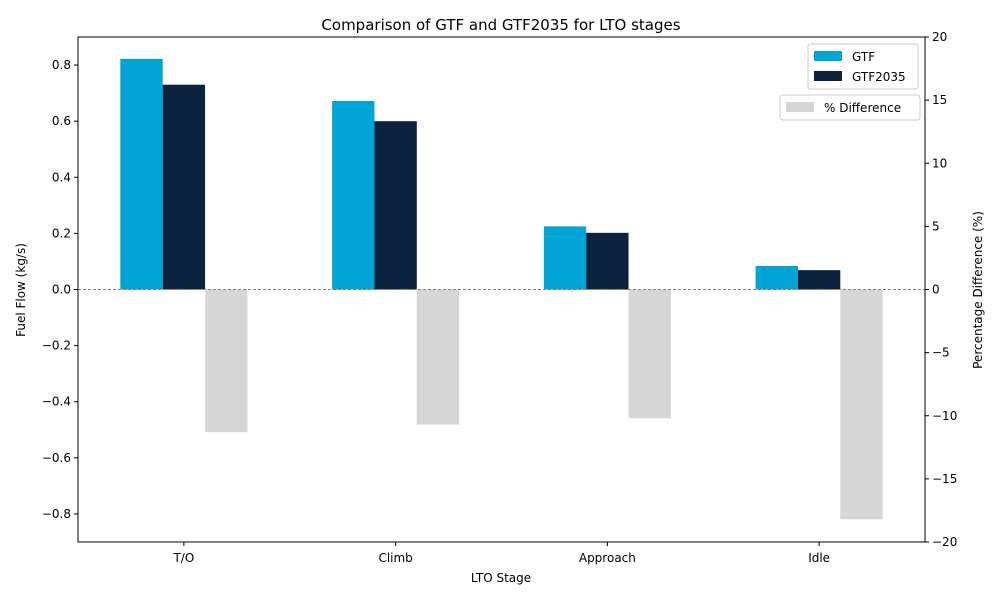  Describe the element at coordinates (438, 357) in the screenshot. I see `bar-difference-climb` at that location.